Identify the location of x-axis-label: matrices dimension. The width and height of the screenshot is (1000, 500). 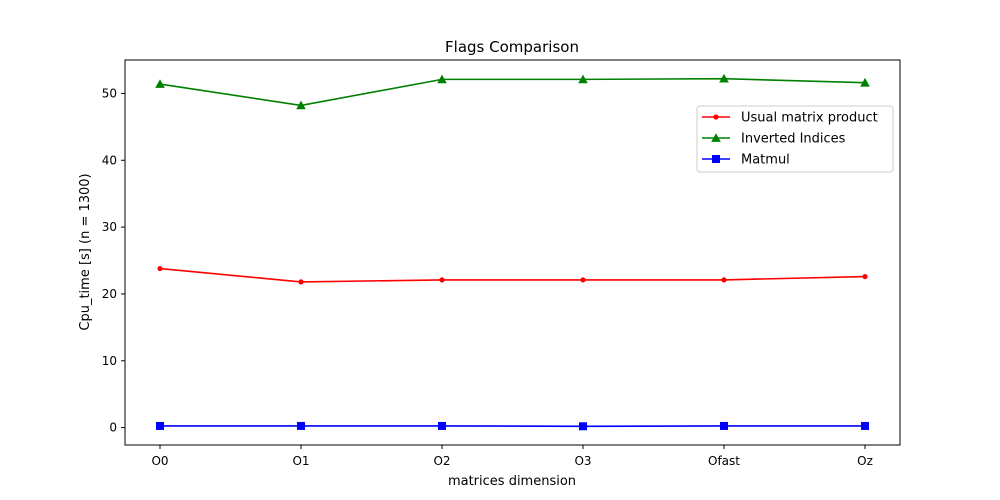
(512, 481).